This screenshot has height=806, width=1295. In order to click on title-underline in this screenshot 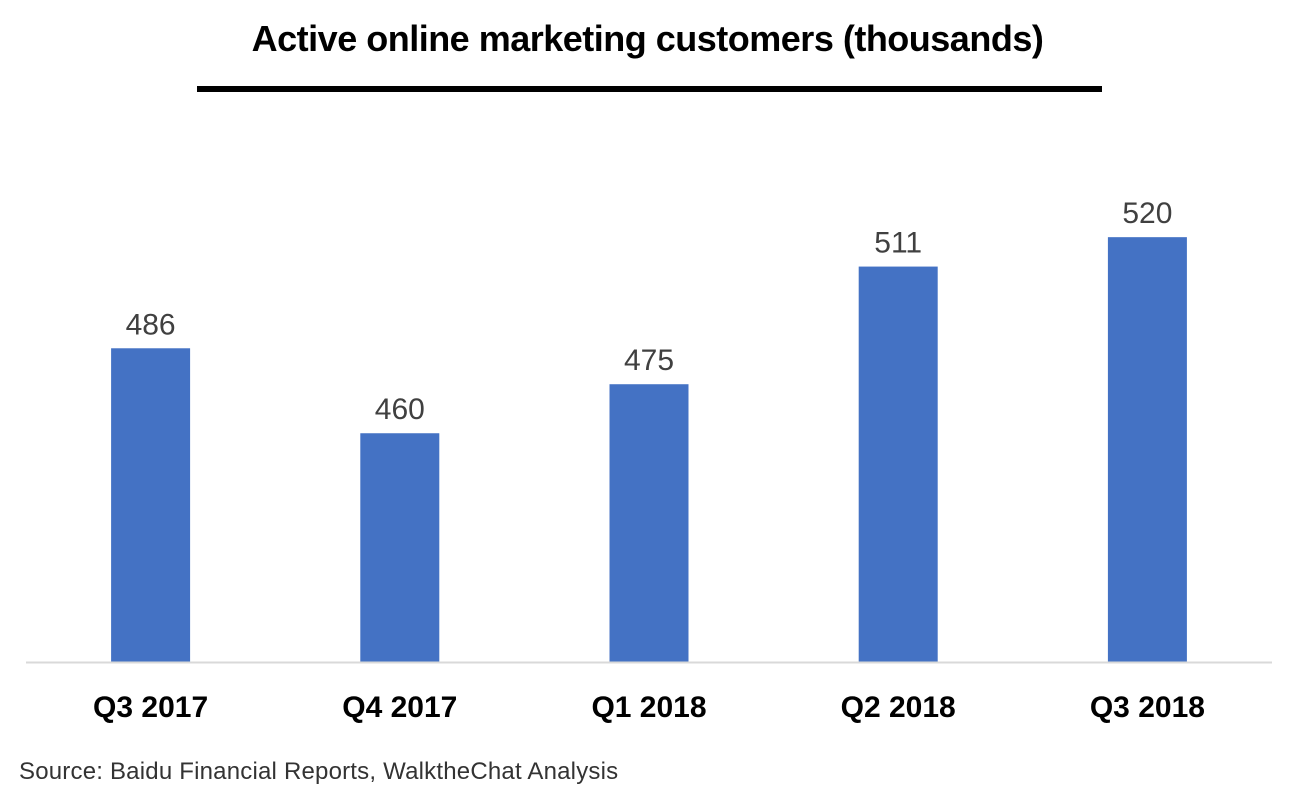, I will do `click(649, 89)`.